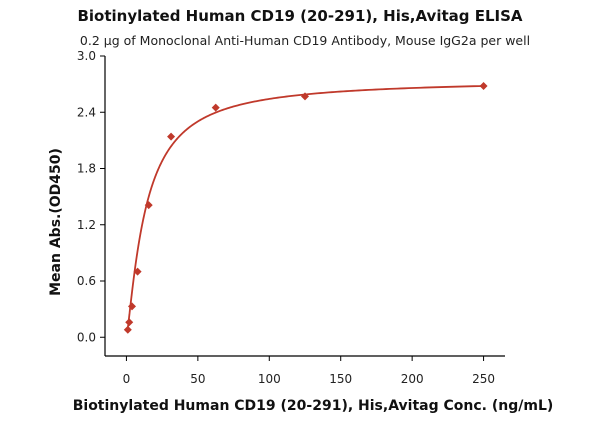 This screenshot has width=600, height=421. What do you see at coordinates (412, 379) in the screenshot?
I see `x-tick-label: 200` at bounding box center [412, 379].